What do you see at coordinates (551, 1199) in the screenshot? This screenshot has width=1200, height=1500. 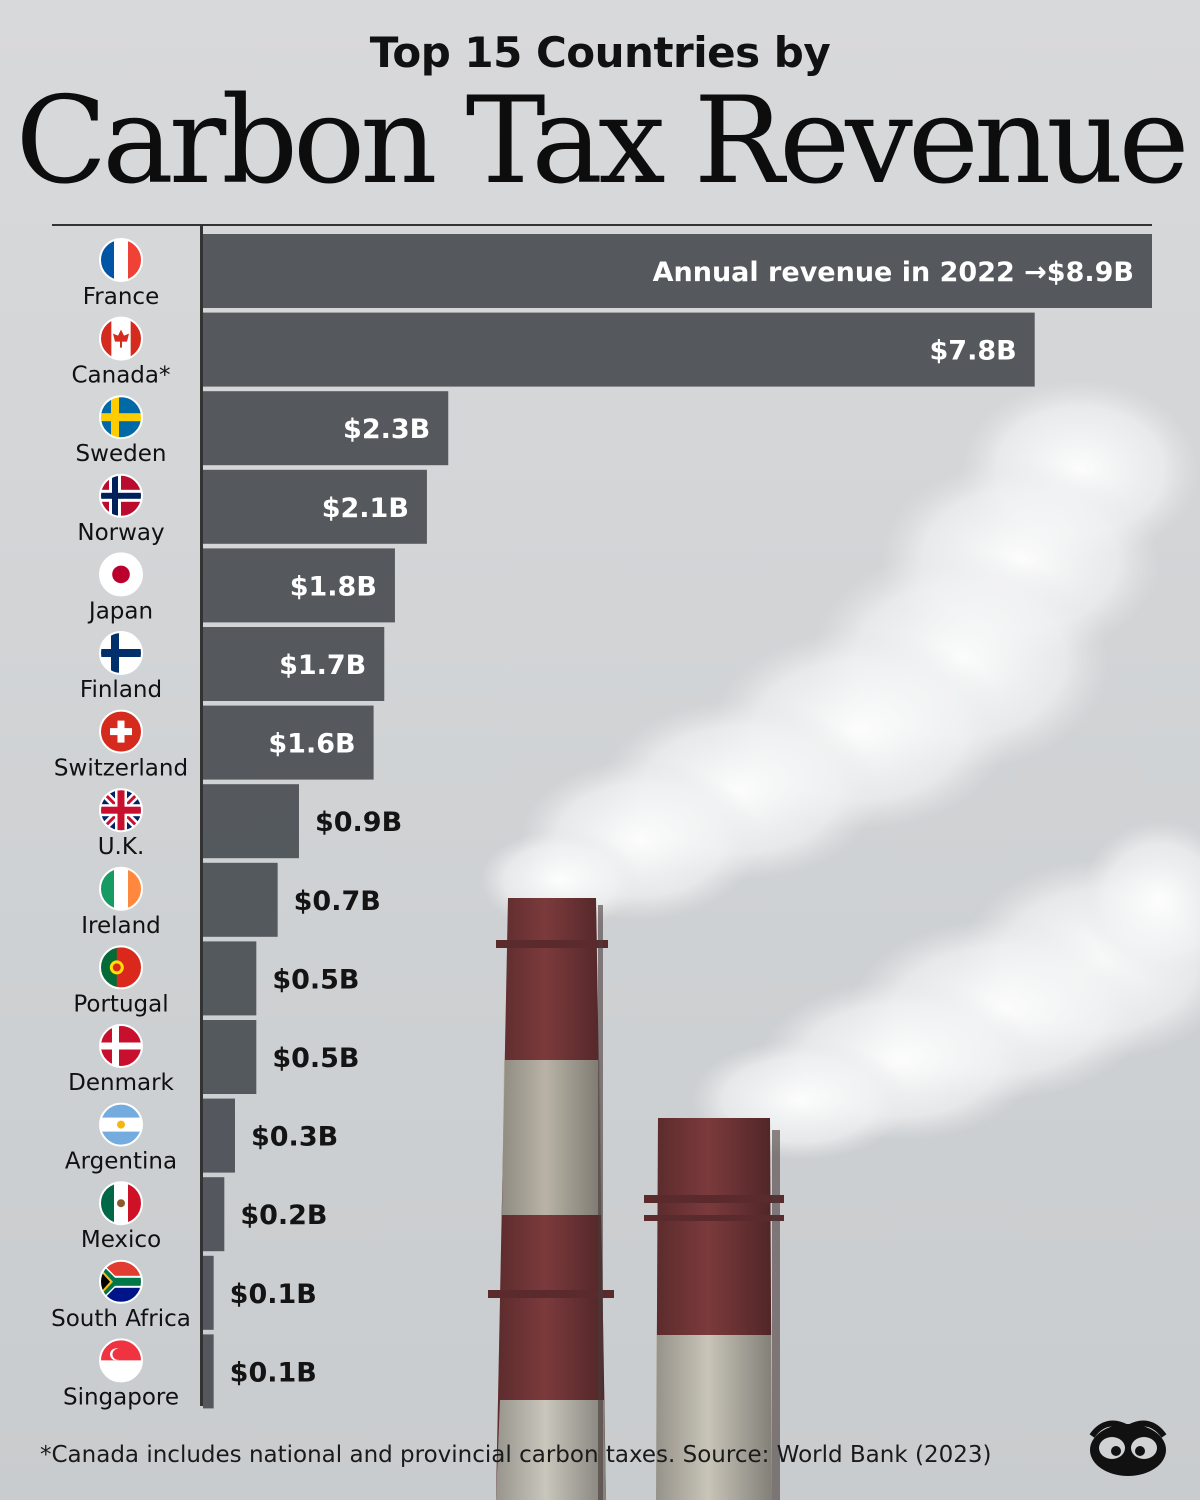 I see `smokestack-left` at bounding box center [551, 1199].